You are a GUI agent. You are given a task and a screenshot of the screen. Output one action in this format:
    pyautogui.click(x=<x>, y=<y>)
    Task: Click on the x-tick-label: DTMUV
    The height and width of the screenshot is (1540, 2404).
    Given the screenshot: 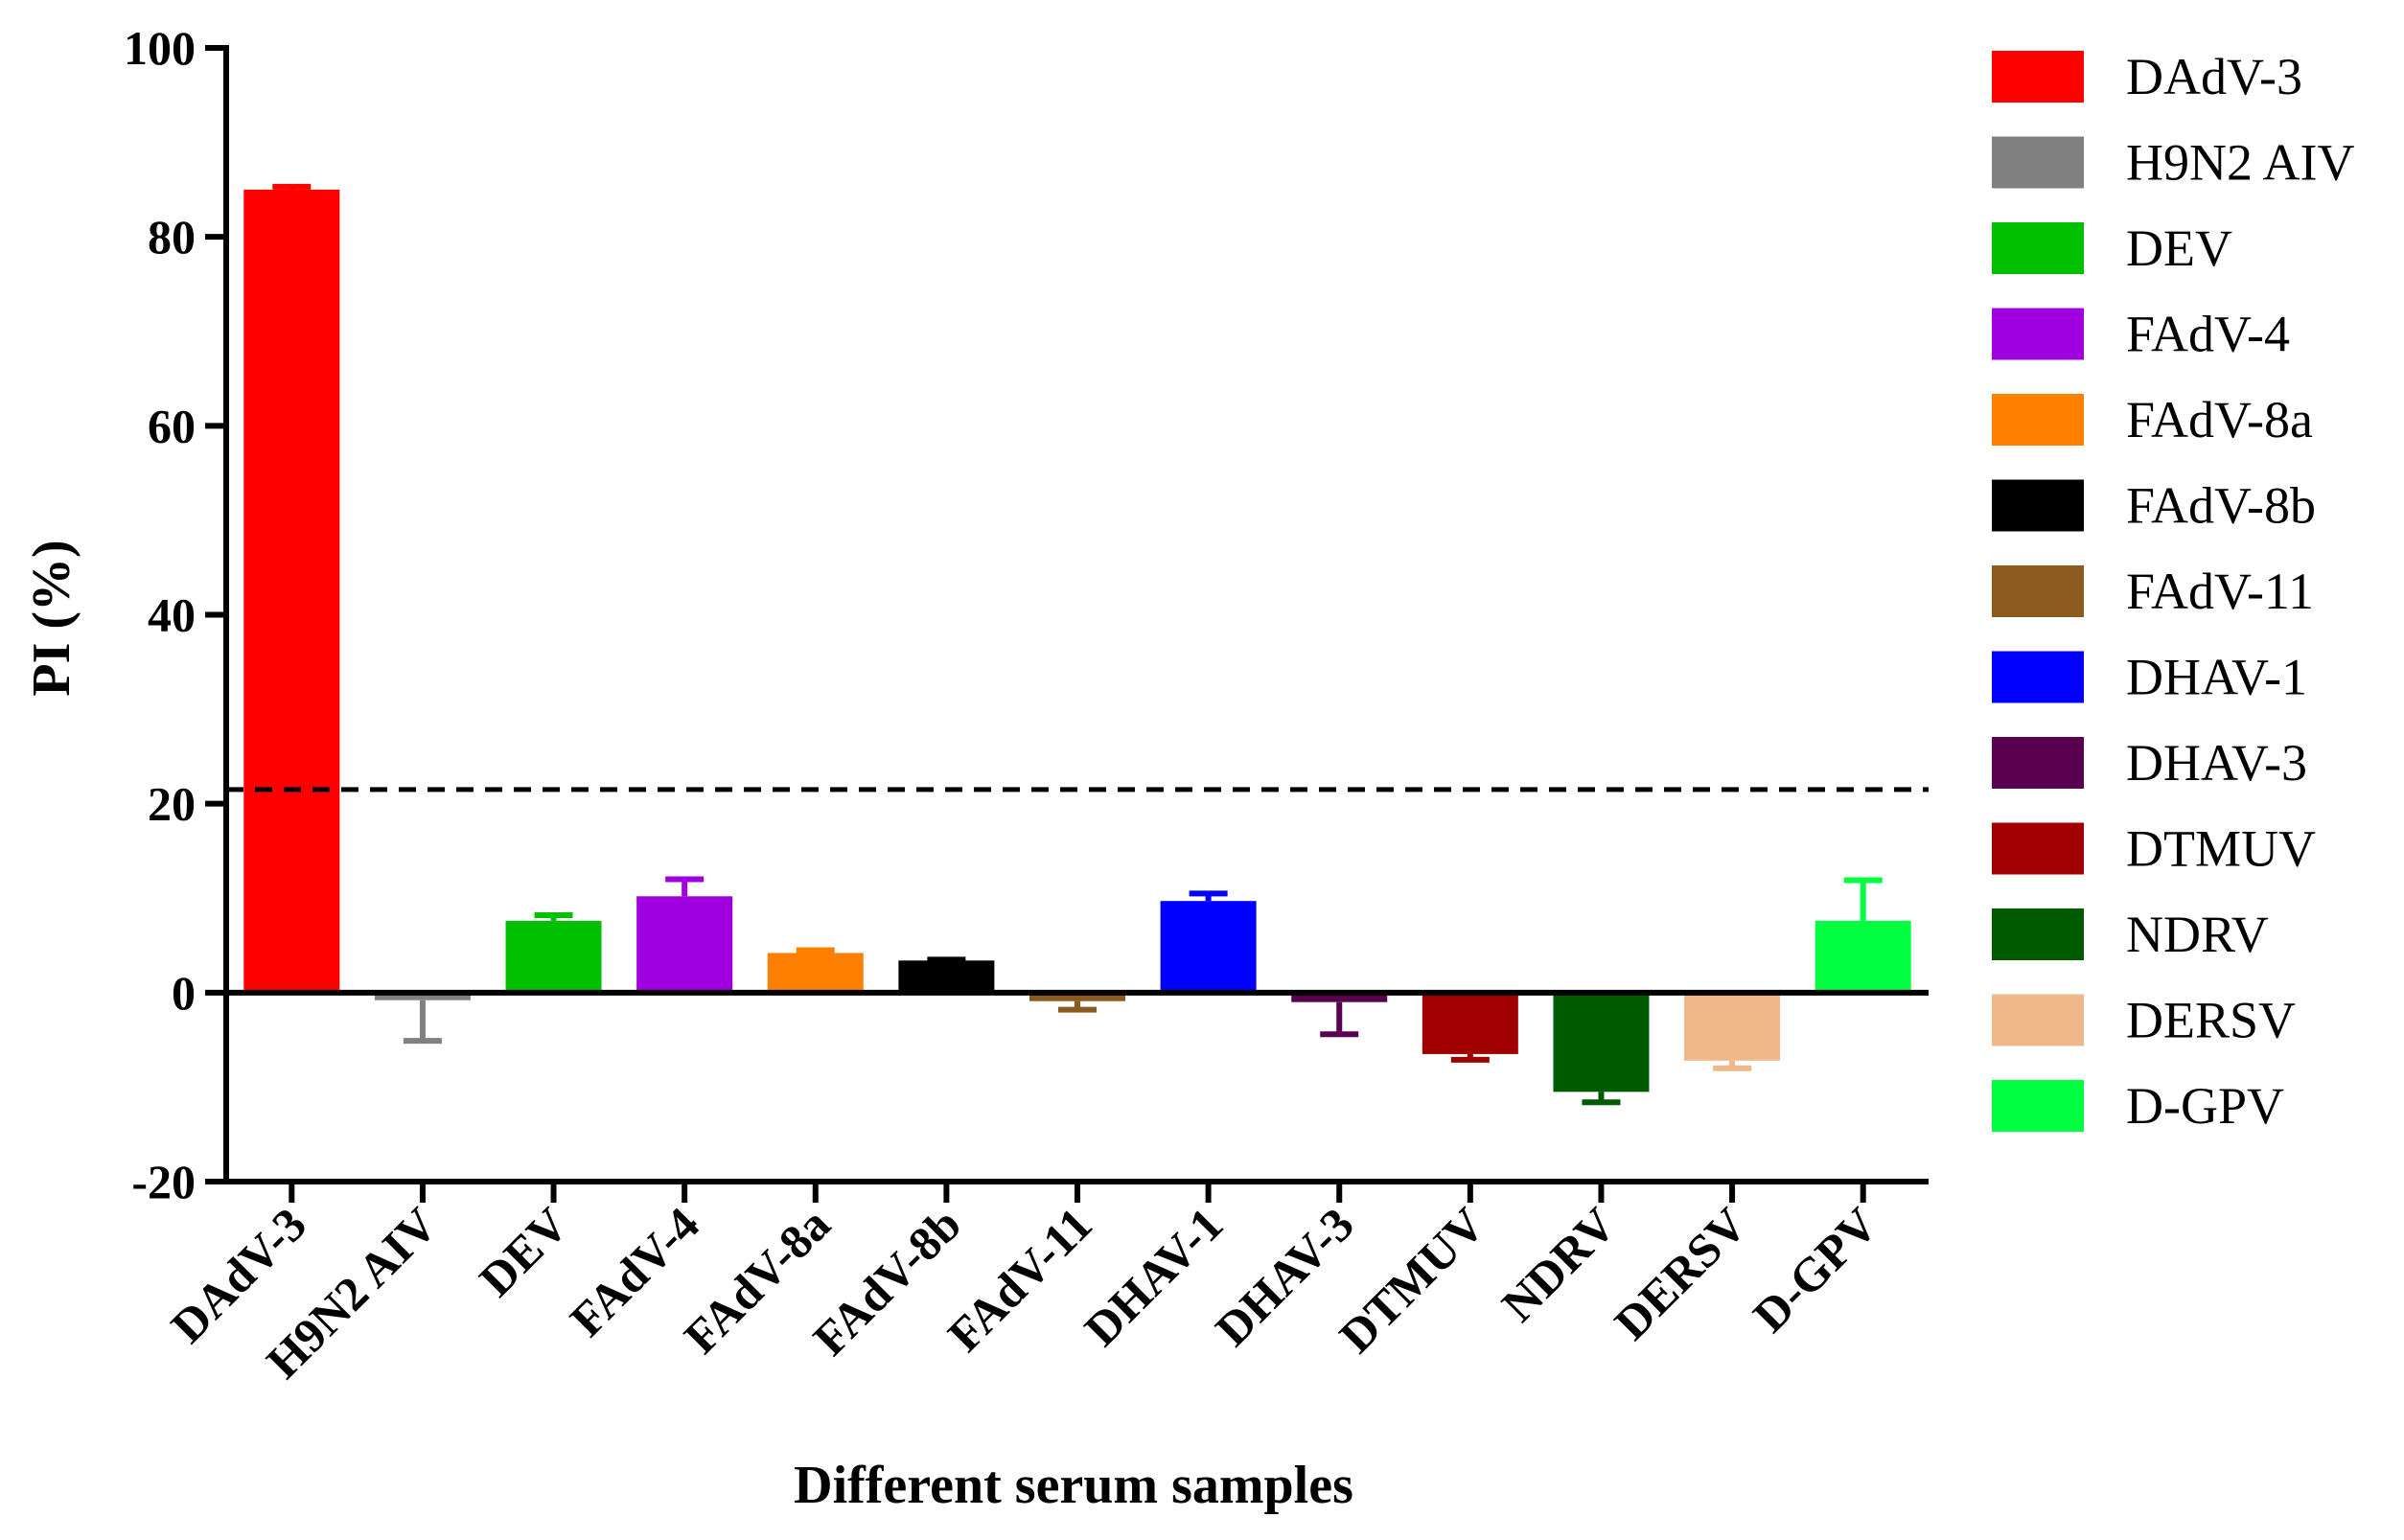 What is the action you would take?
    pyautogui.click(x=1411, y=1280)
    